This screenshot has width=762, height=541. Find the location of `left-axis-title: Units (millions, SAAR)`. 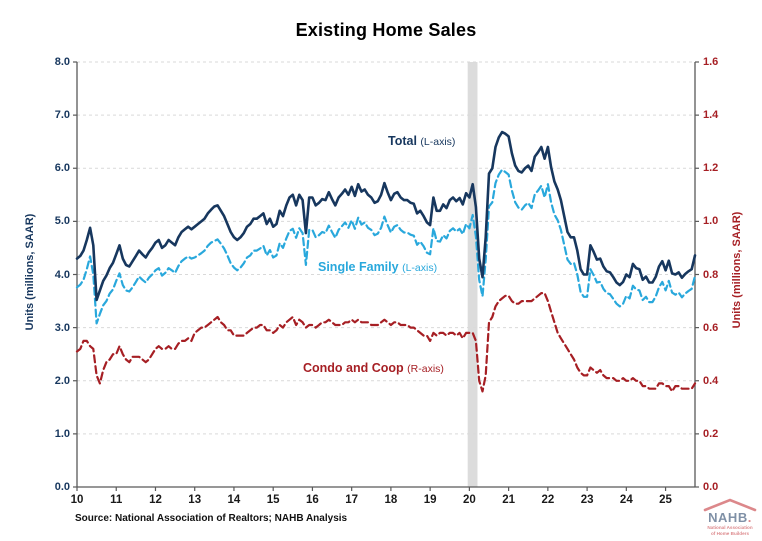

left-axis-title: Units (millions, SAAR) is located at coordinates (30, 272).